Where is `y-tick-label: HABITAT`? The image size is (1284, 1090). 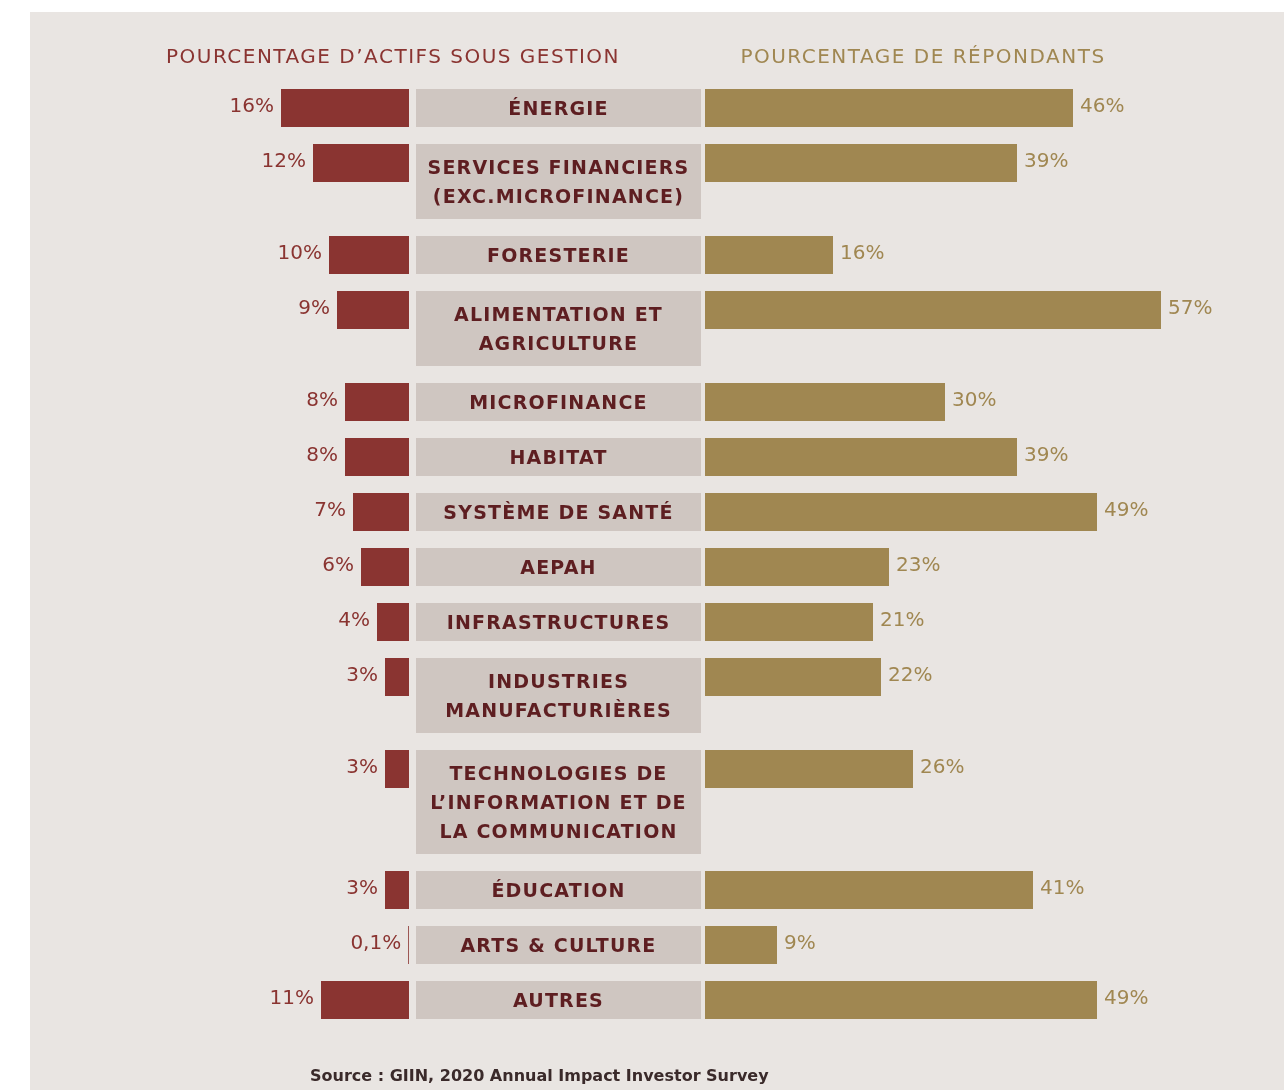
y-tick-label: HABITAT is located at coordinates (558, 457).